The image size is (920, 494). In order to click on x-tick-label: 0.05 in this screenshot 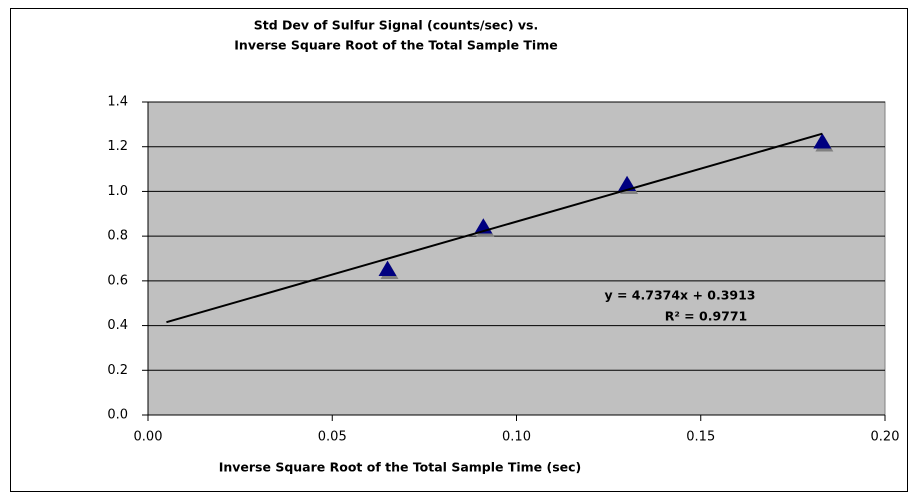, I will do `click(332, 437)`.